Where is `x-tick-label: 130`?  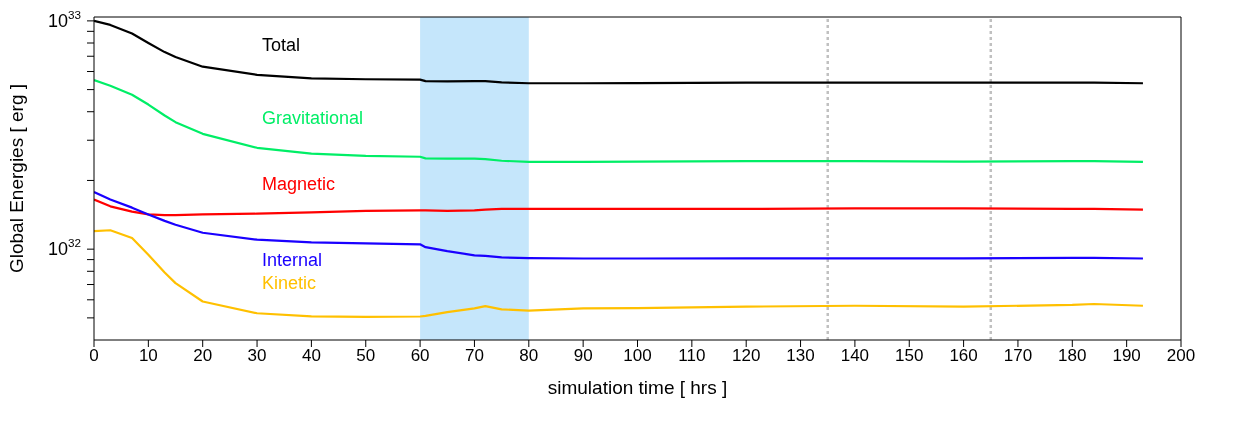 x-tick-label: 130 is located at coordinates (800, 356).